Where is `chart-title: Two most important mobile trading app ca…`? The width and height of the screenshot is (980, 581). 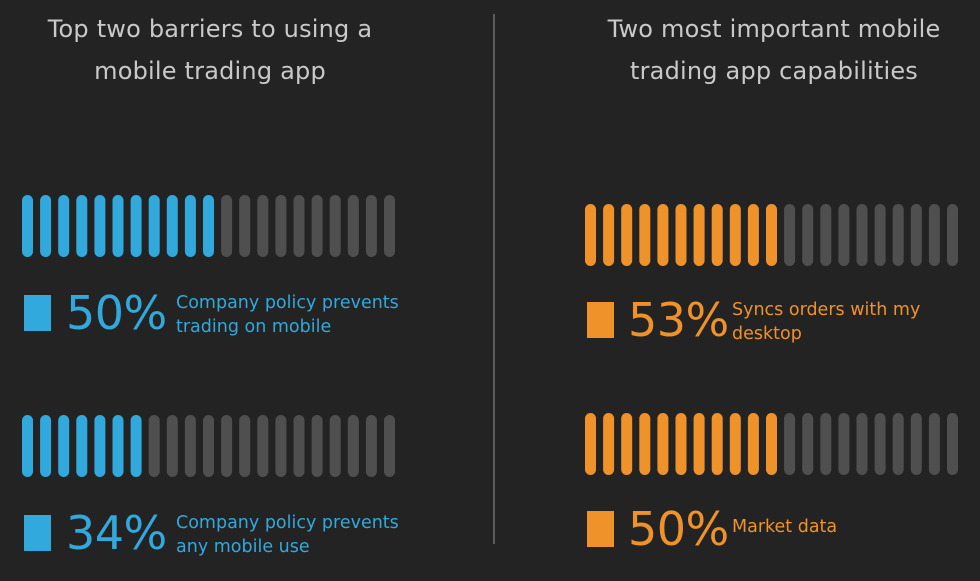 chart-title: Two most important mobile trading app ca… is located at coordinates (774, 50).